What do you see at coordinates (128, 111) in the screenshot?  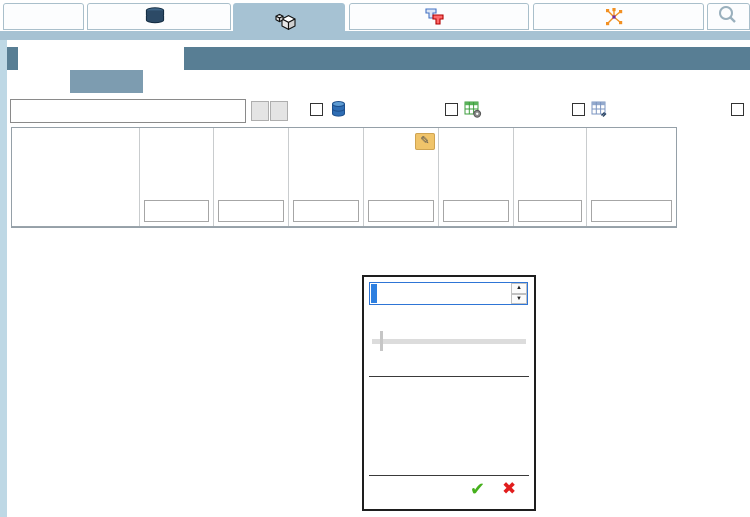 I see `find-in-table-input` at bounding box center [128, 111].